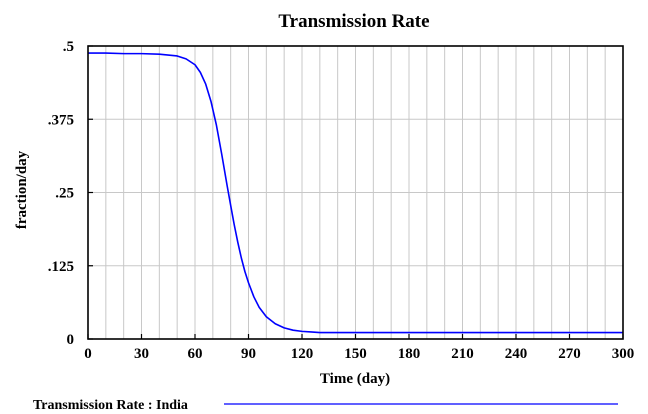 The height and width of the screenshot is (414, 648). Describe the element at coordinates (61, 267) in the screenshot. I see `y-tick-label: .125` at that location.